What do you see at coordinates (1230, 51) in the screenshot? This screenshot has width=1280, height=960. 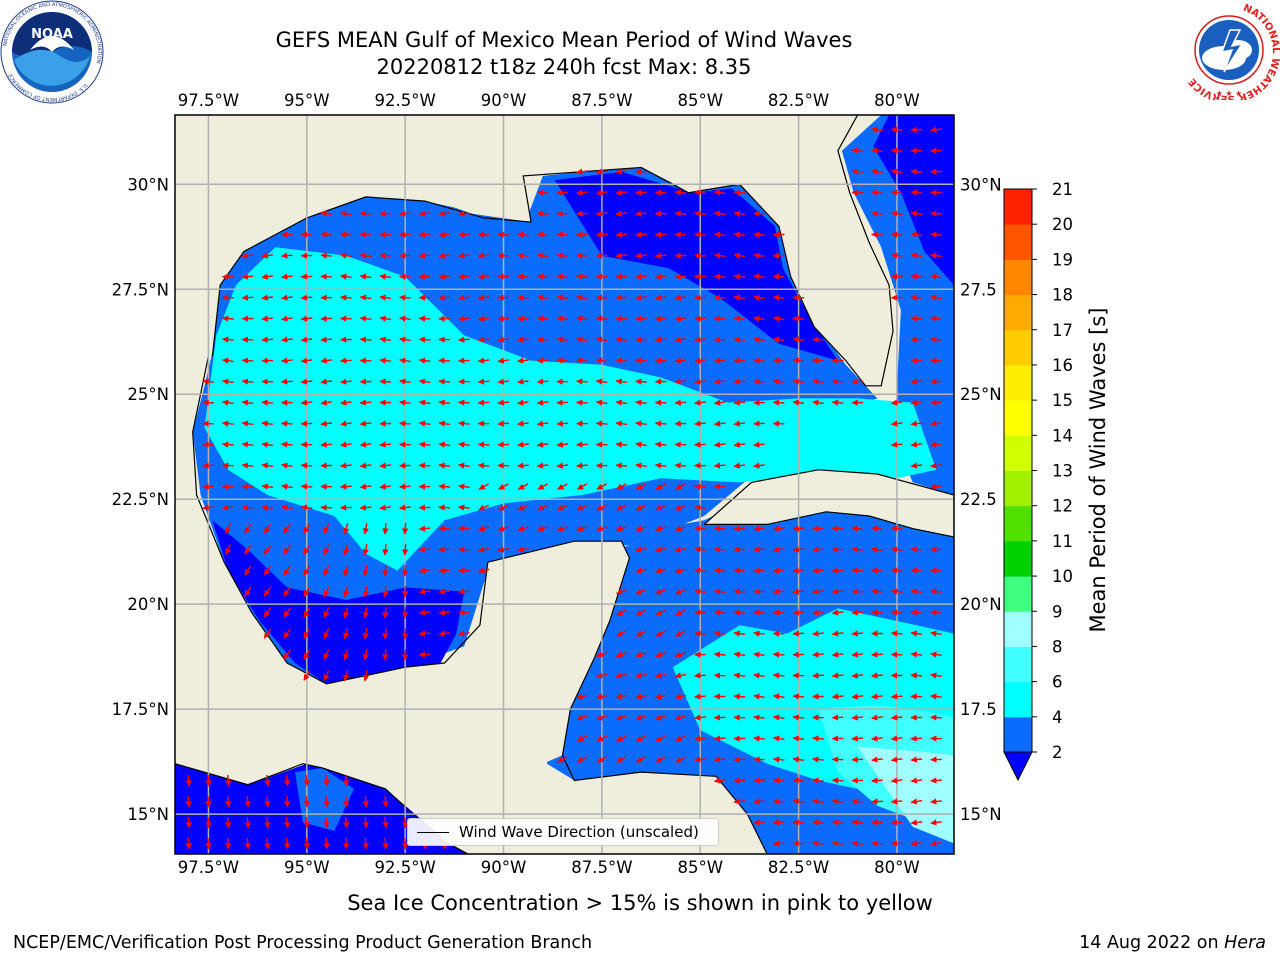 I see `nws-logo: NATIONAL WEATHER SERVICE ★ ★ ★` at bounding box center [1230, 51].